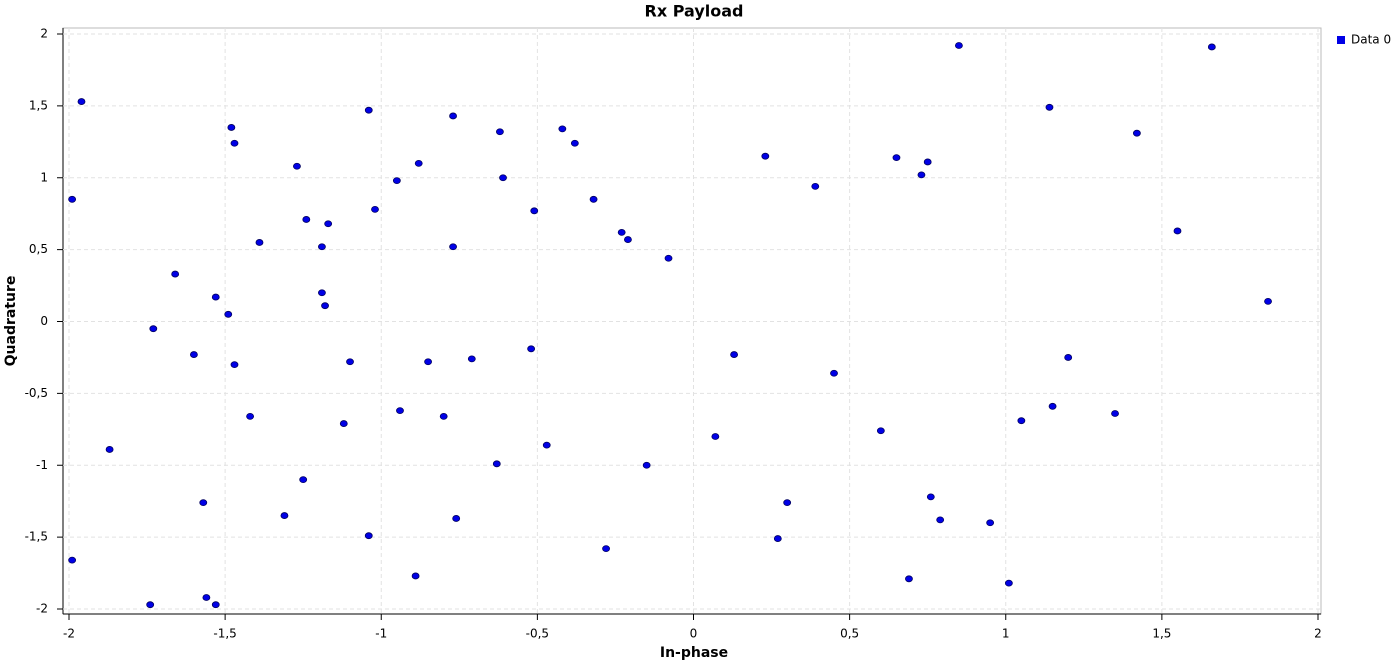  I want to click on y-tick-label: -1, so click(42, 465).